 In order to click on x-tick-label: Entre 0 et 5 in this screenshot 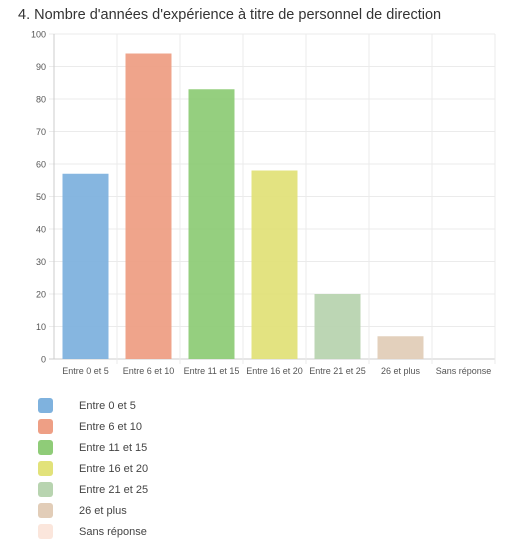, I will do `click(85, 371)`.